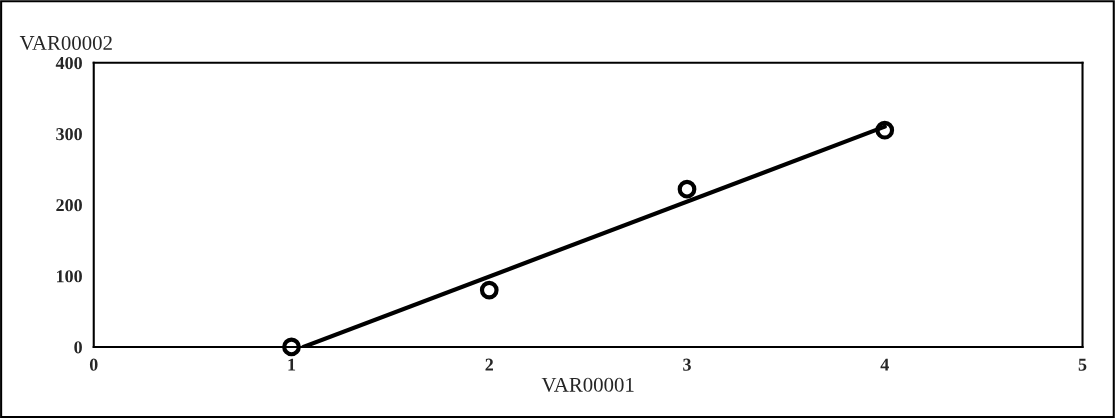 The height and width of the screenshot is (418, 1116). I want to click on x-tick-label: 0, so click(93, 364).